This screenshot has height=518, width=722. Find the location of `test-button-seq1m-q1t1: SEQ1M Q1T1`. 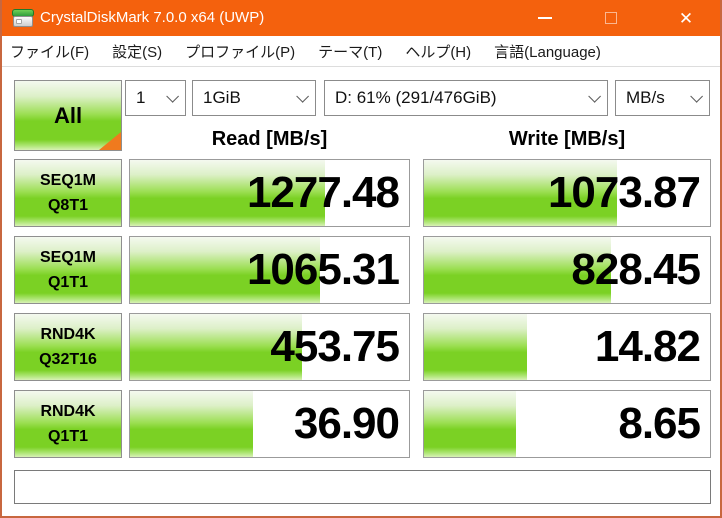

test-button-seq1m-q1t1: SEQ1M Q1T1 is located at coordinates (68, 270).